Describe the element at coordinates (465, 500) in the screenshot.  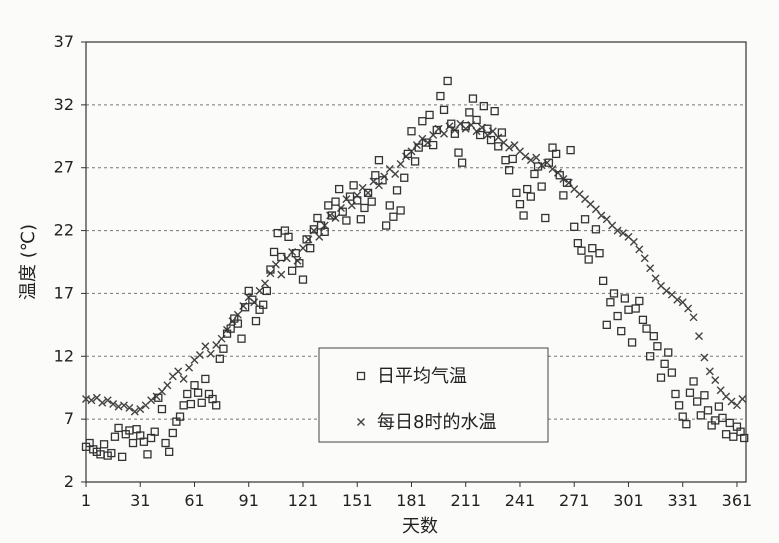
I see `x-tick-label: 211` at that location.